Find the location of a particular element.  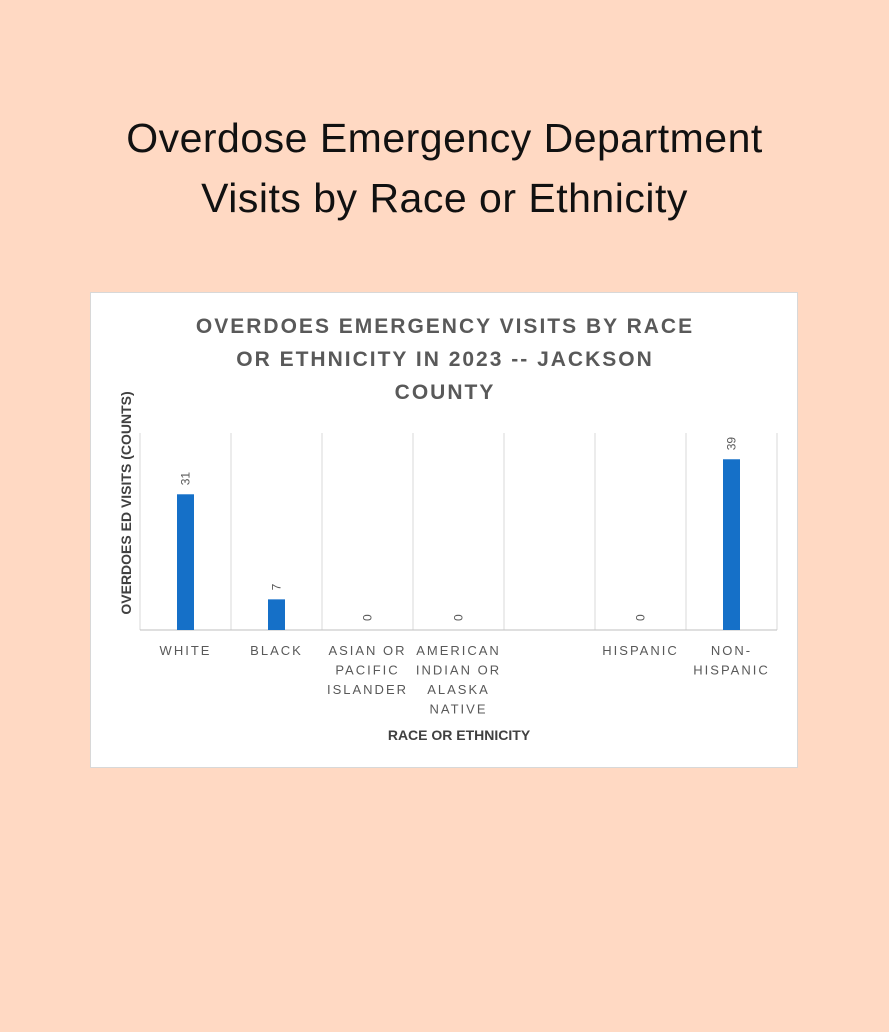

x-tick-label-6-1: HISPANIC is located at coordinates (731, 670).